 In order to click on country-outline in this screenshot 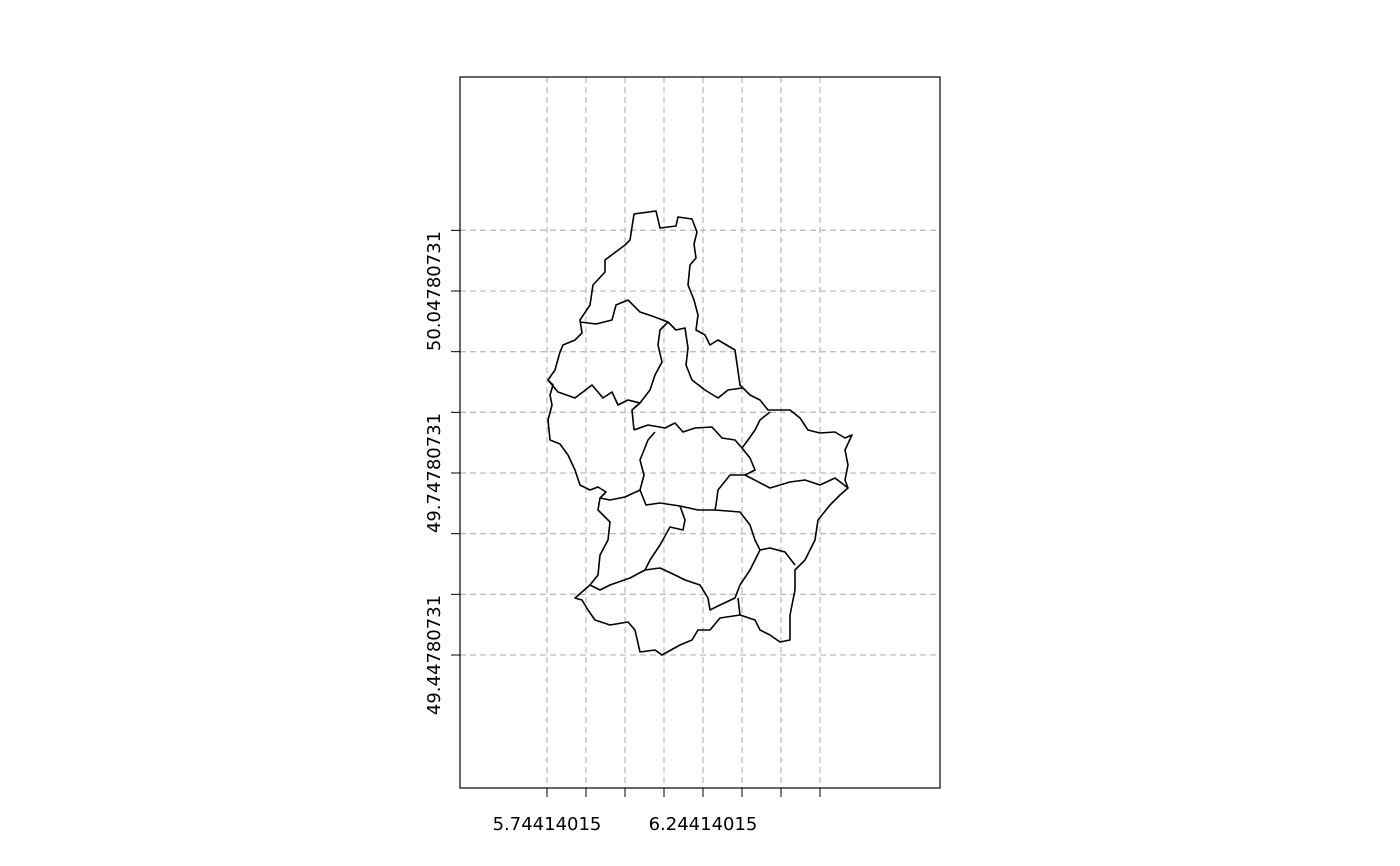, I will do `click(700, 433)`.